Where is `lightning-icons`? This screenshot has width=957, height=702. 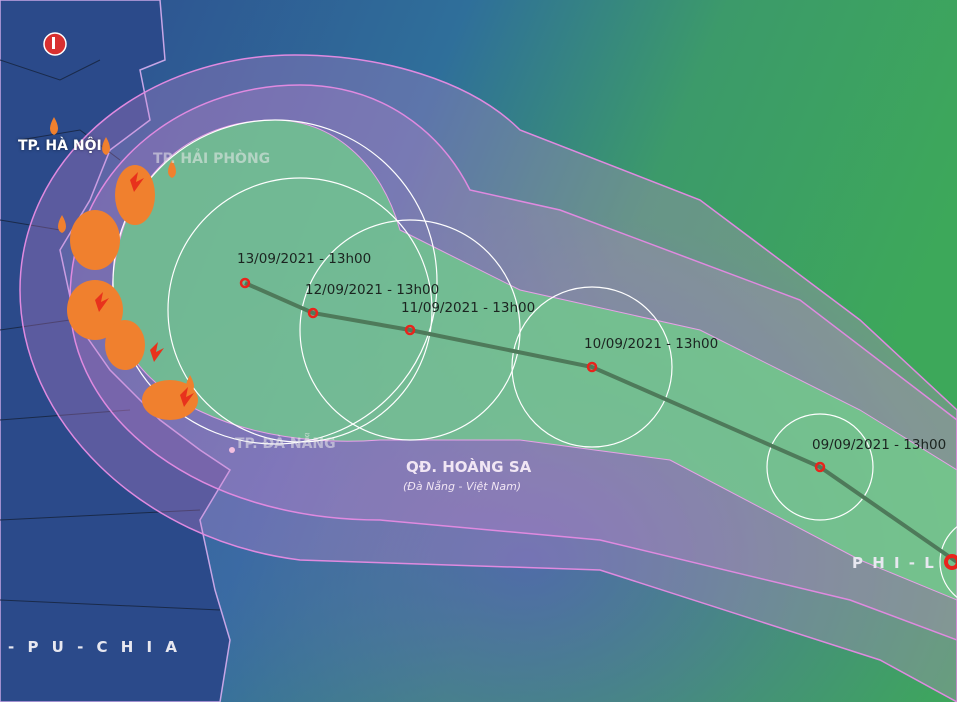 lightning-icons is located at coordinates (144, 289).